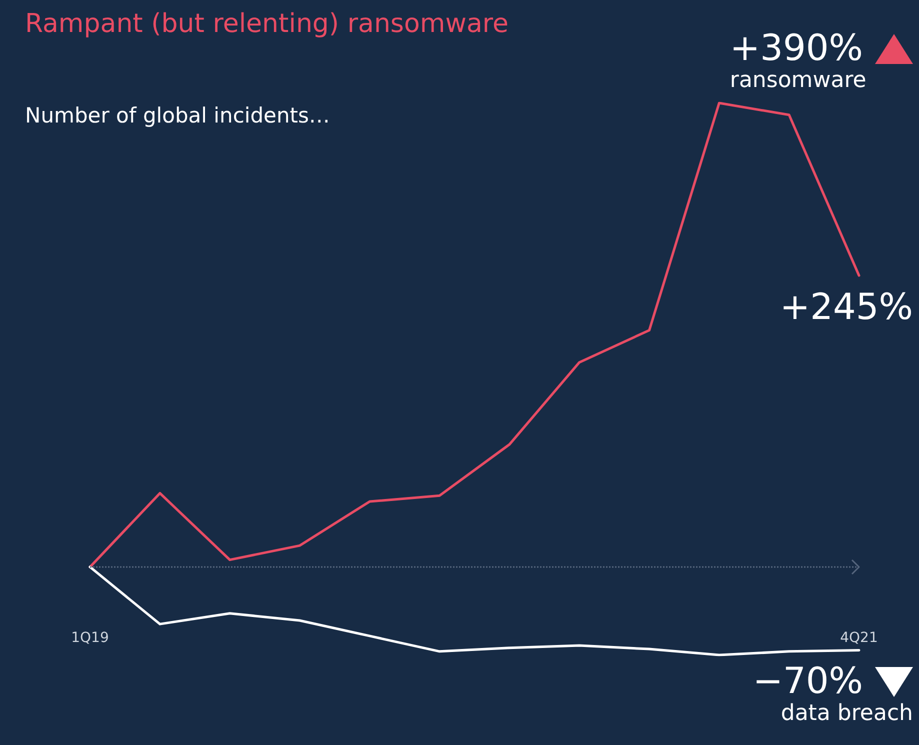 The height and width of the screenshot is (745, 919). I want to click on data-label: −70%, so click(807, 681).